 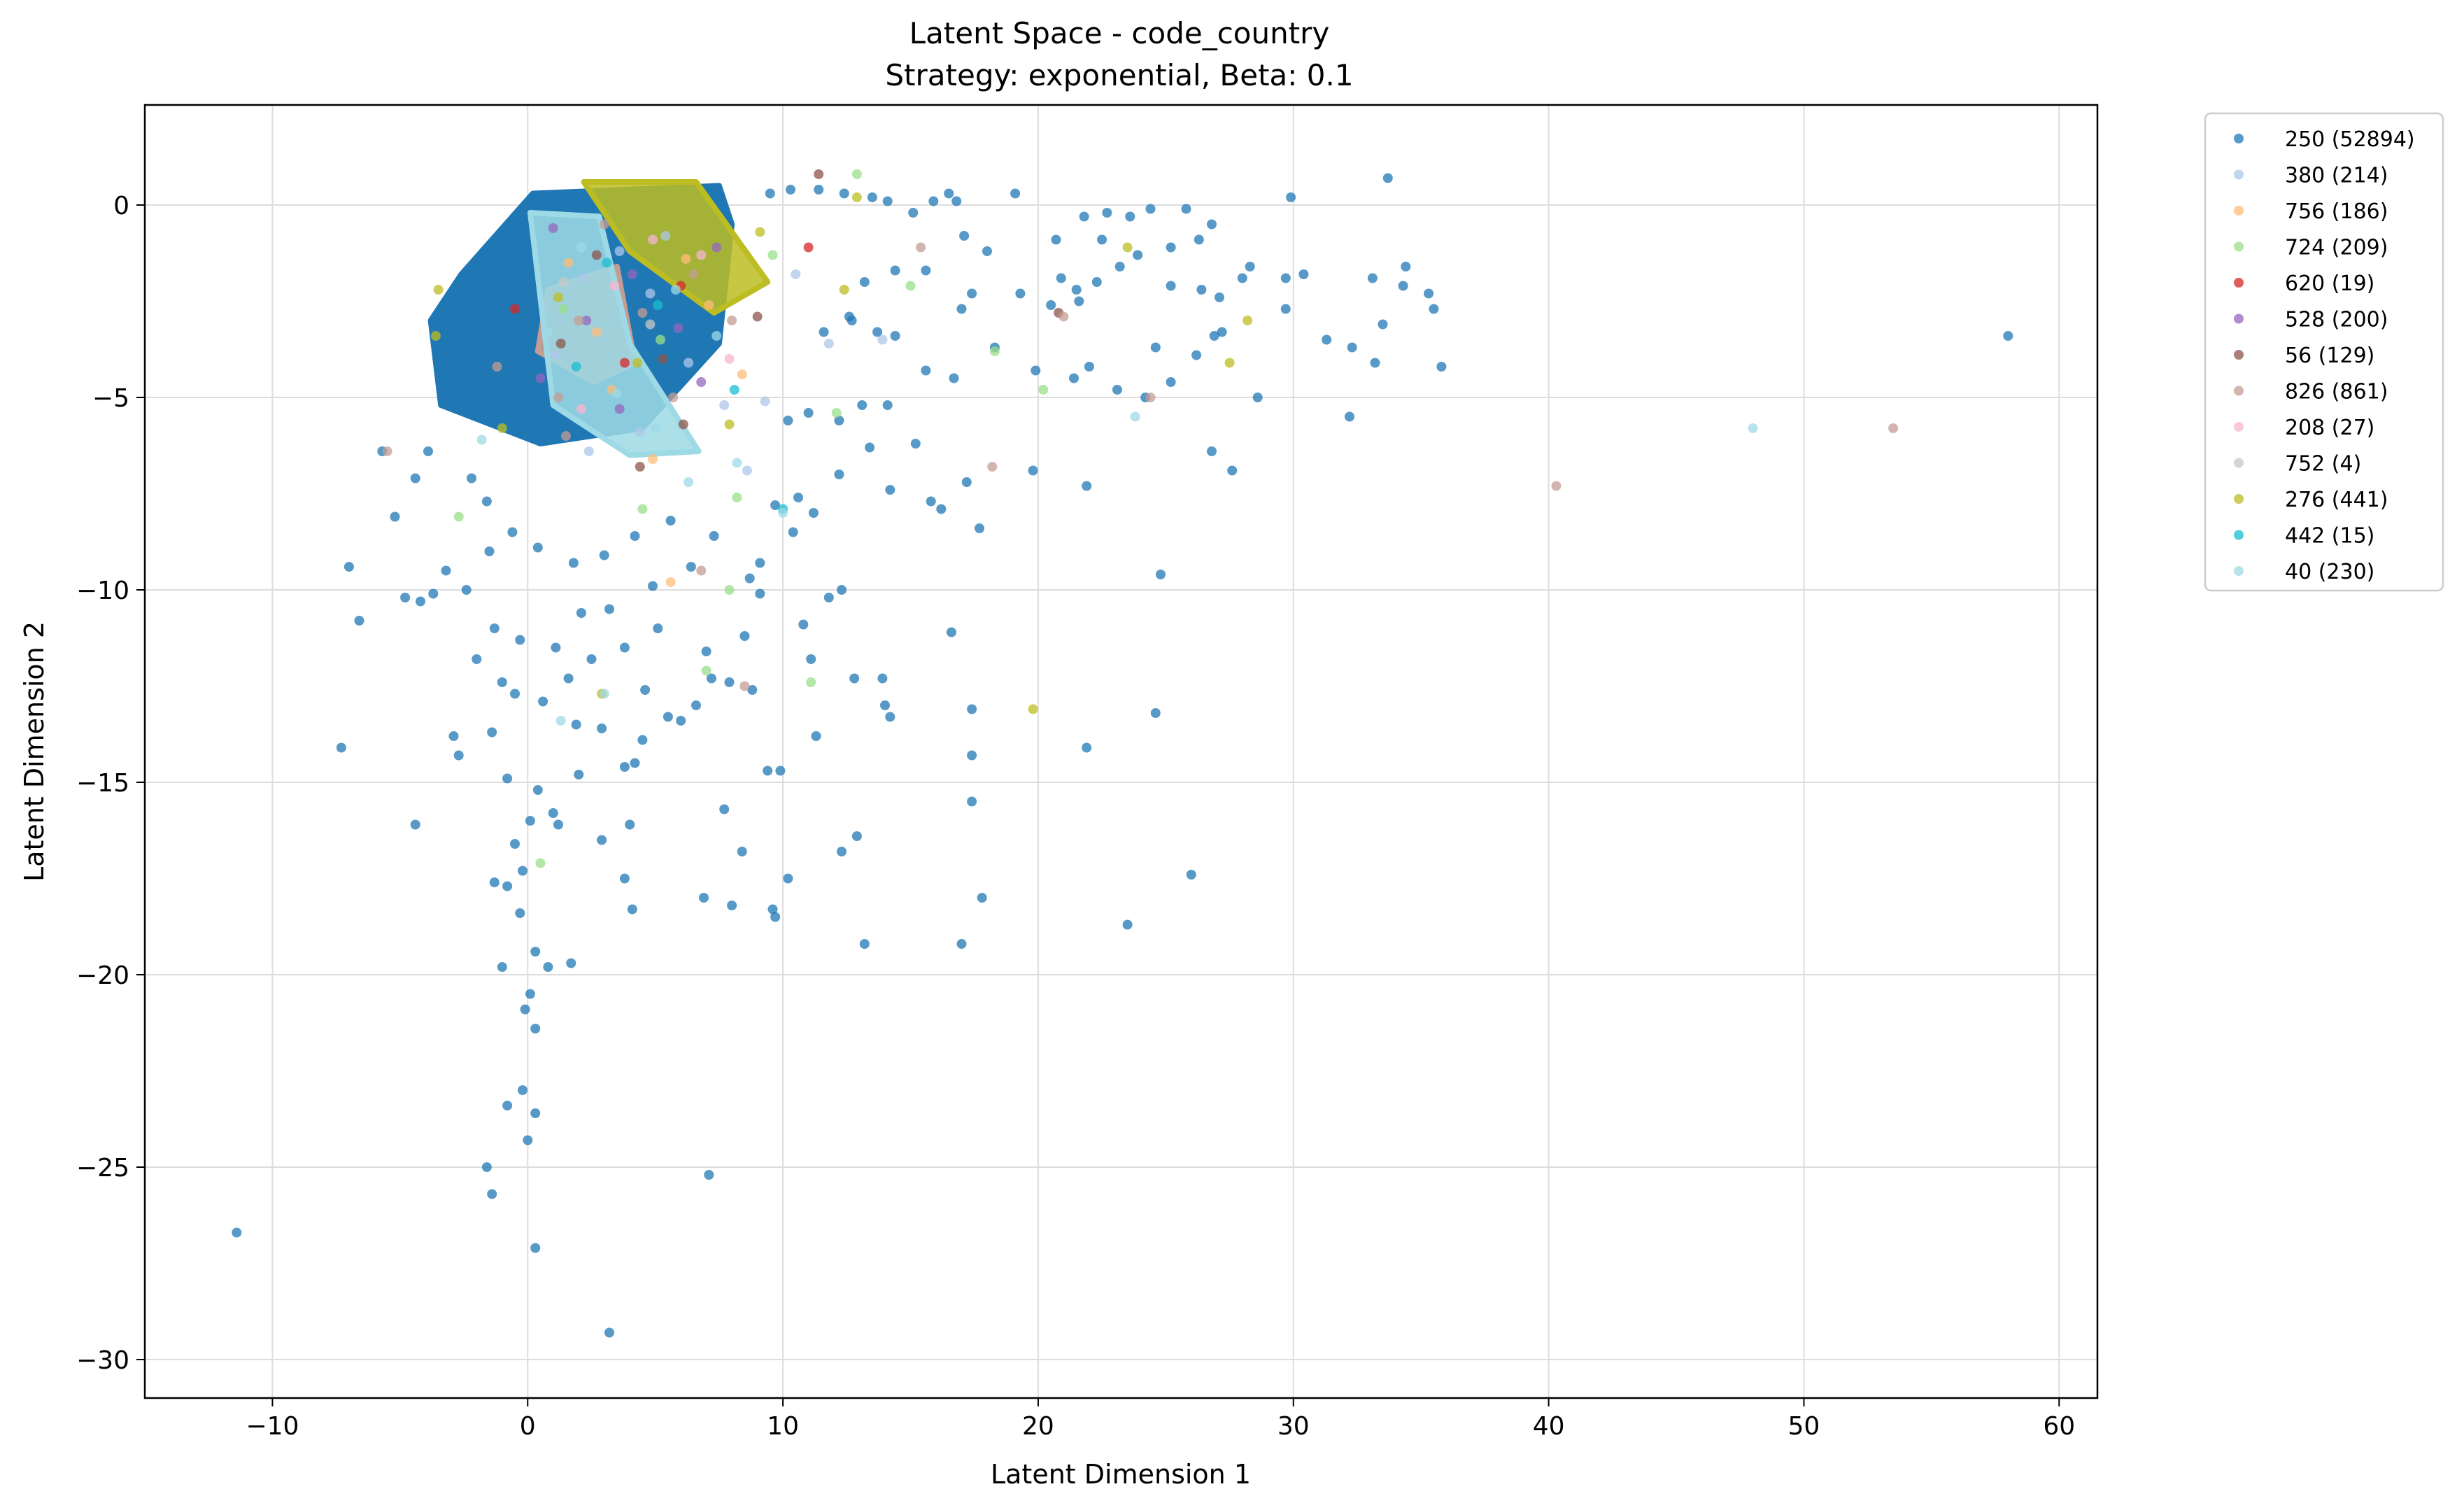 What do you see at coordinates (272, 1426) in the screenshot?
I see `x-tick-label: −10` at bounding box center [272, 1426].